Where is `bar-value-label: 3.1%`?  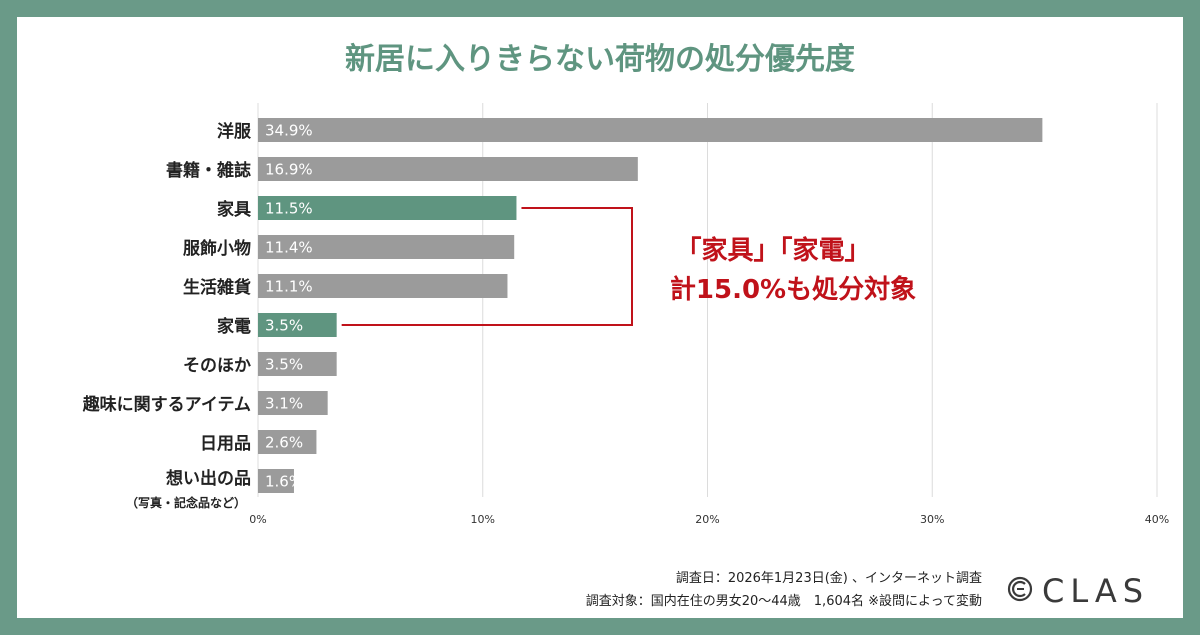
bar-value-label: 3.1% is located at coordinates (284, 404).